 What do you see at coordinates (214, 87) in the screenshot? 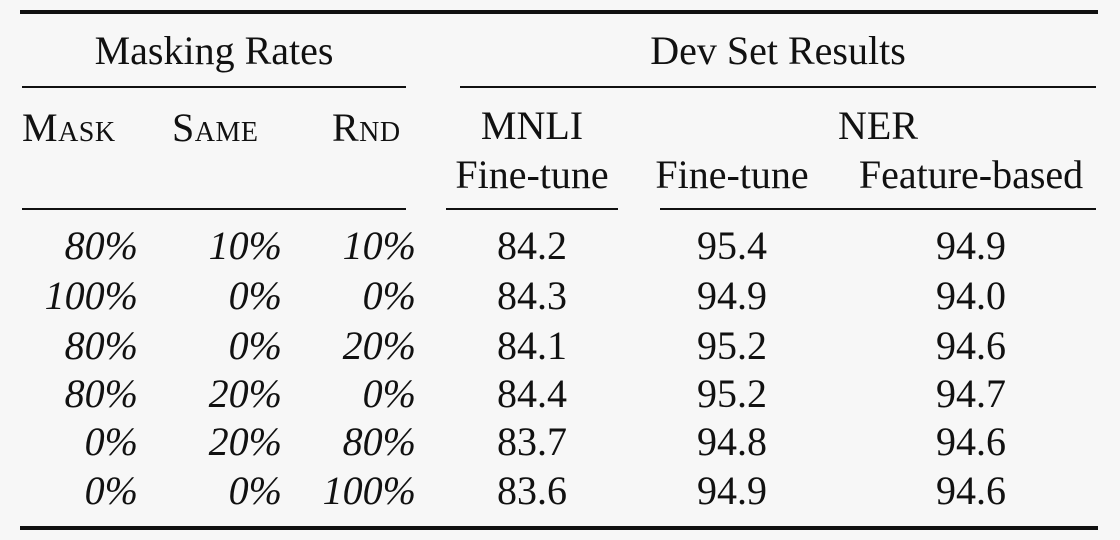
I see `masking-rates-underline` at bounding box center [214, 87].